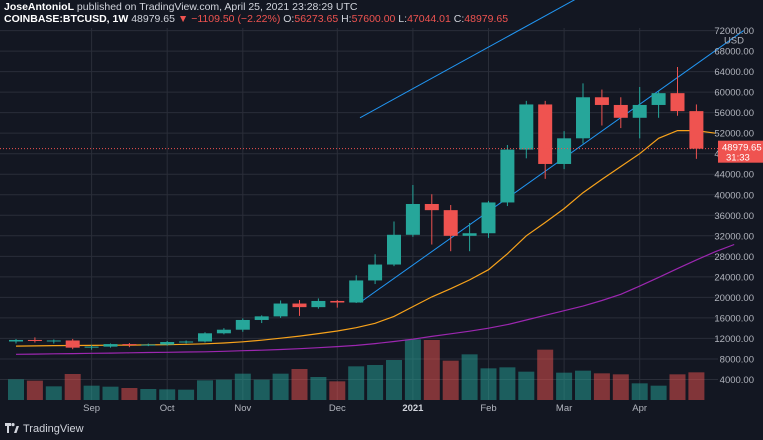  I want to click on y-tick-label: 68000.00, so click(734, 52).